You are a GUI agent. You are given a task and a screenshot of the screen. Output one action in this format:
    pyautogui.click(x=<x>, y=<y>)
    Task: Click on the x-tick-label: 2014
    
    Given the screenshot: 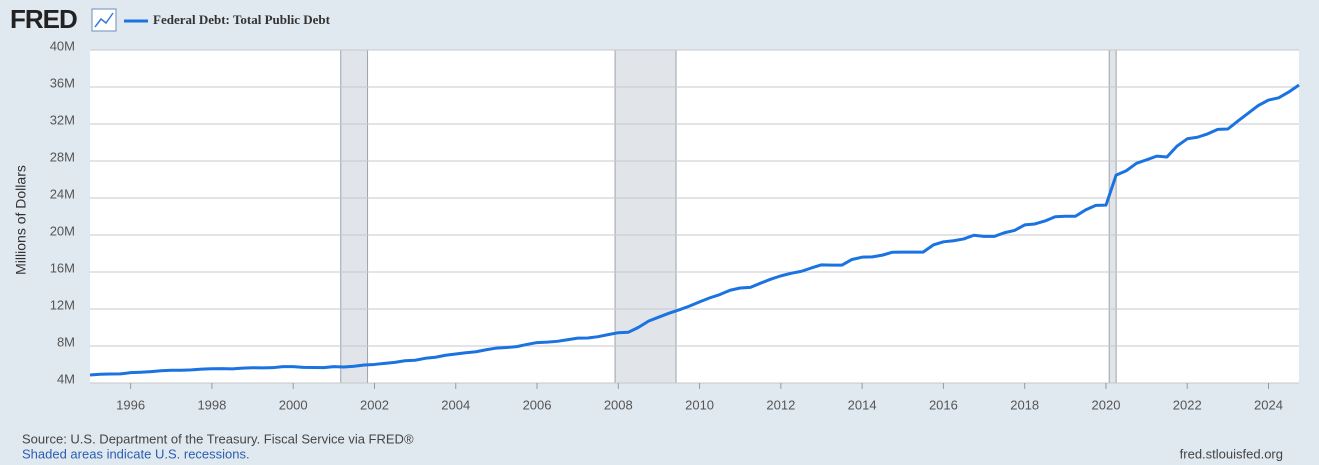 What is the action you would take?
    pyautogui.click(x=862, y=404)
    